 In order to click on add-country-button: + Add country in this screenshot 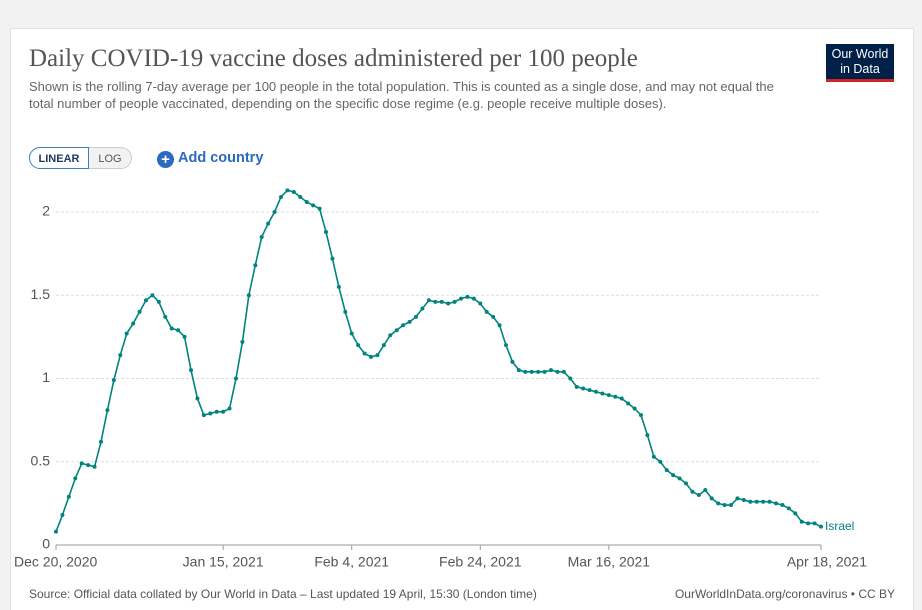, I will do `click(210, 158)`.